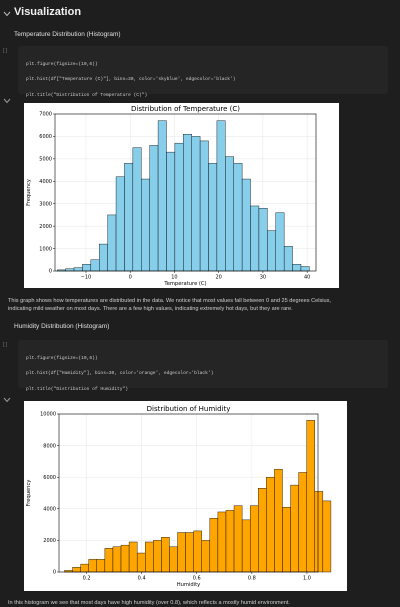  I want to click on x-tick-label: −10, so click(86, 278).